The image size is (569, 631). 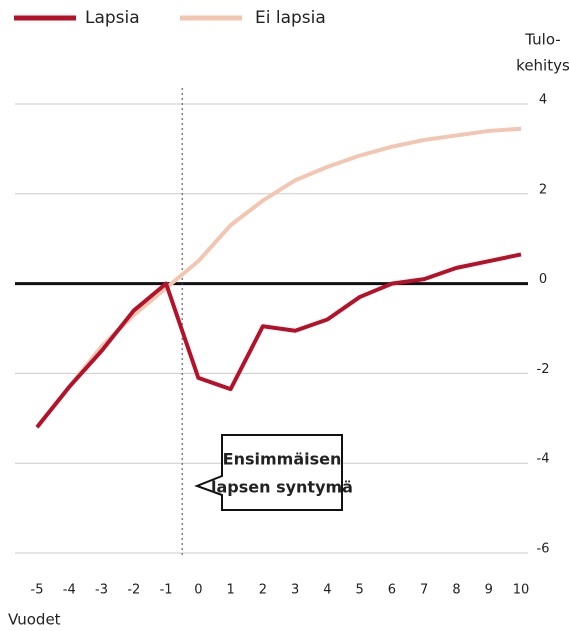 I want to click on x-tick-label: 3, so click(x=295, y=590).